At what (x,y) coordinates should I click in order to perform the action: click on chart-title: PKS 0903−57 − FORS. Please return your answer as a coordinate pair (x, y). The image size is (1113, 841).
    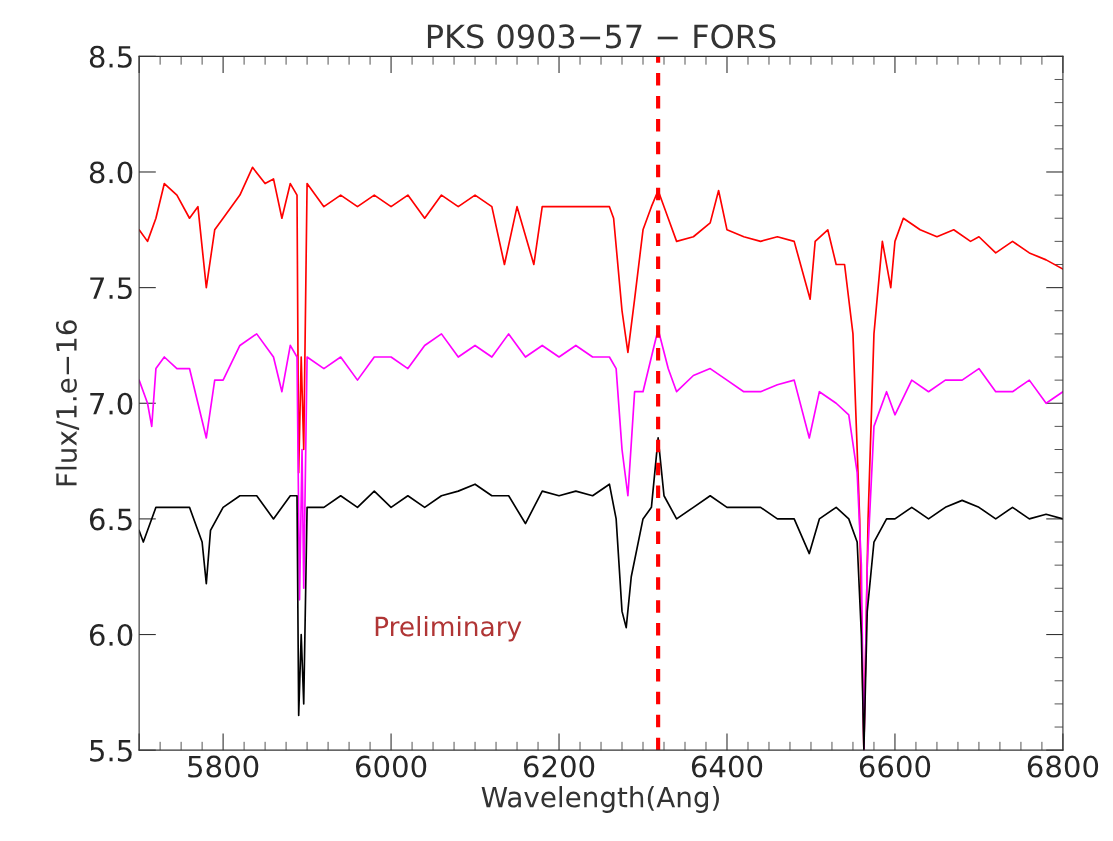
    Looking at the image, I should click on (601, 36).